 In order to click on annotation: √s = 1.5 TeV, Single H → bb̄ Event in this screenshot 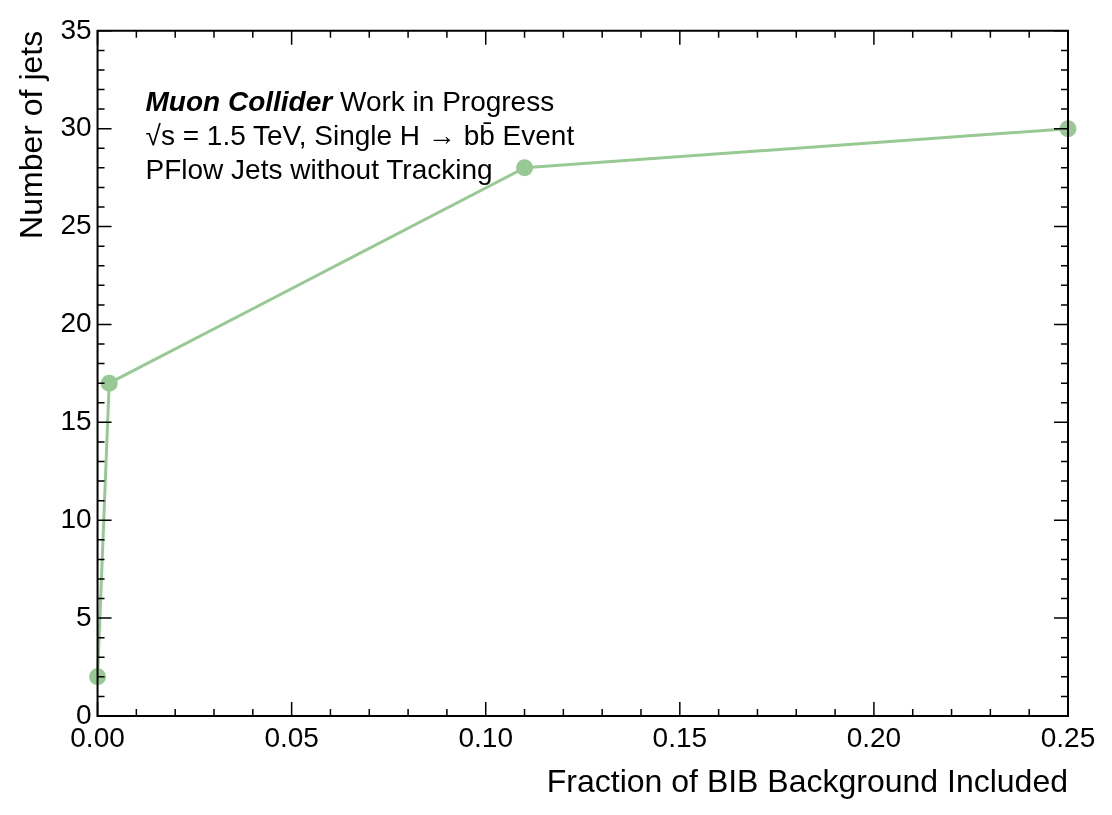, I will do `click(360, 135)`.